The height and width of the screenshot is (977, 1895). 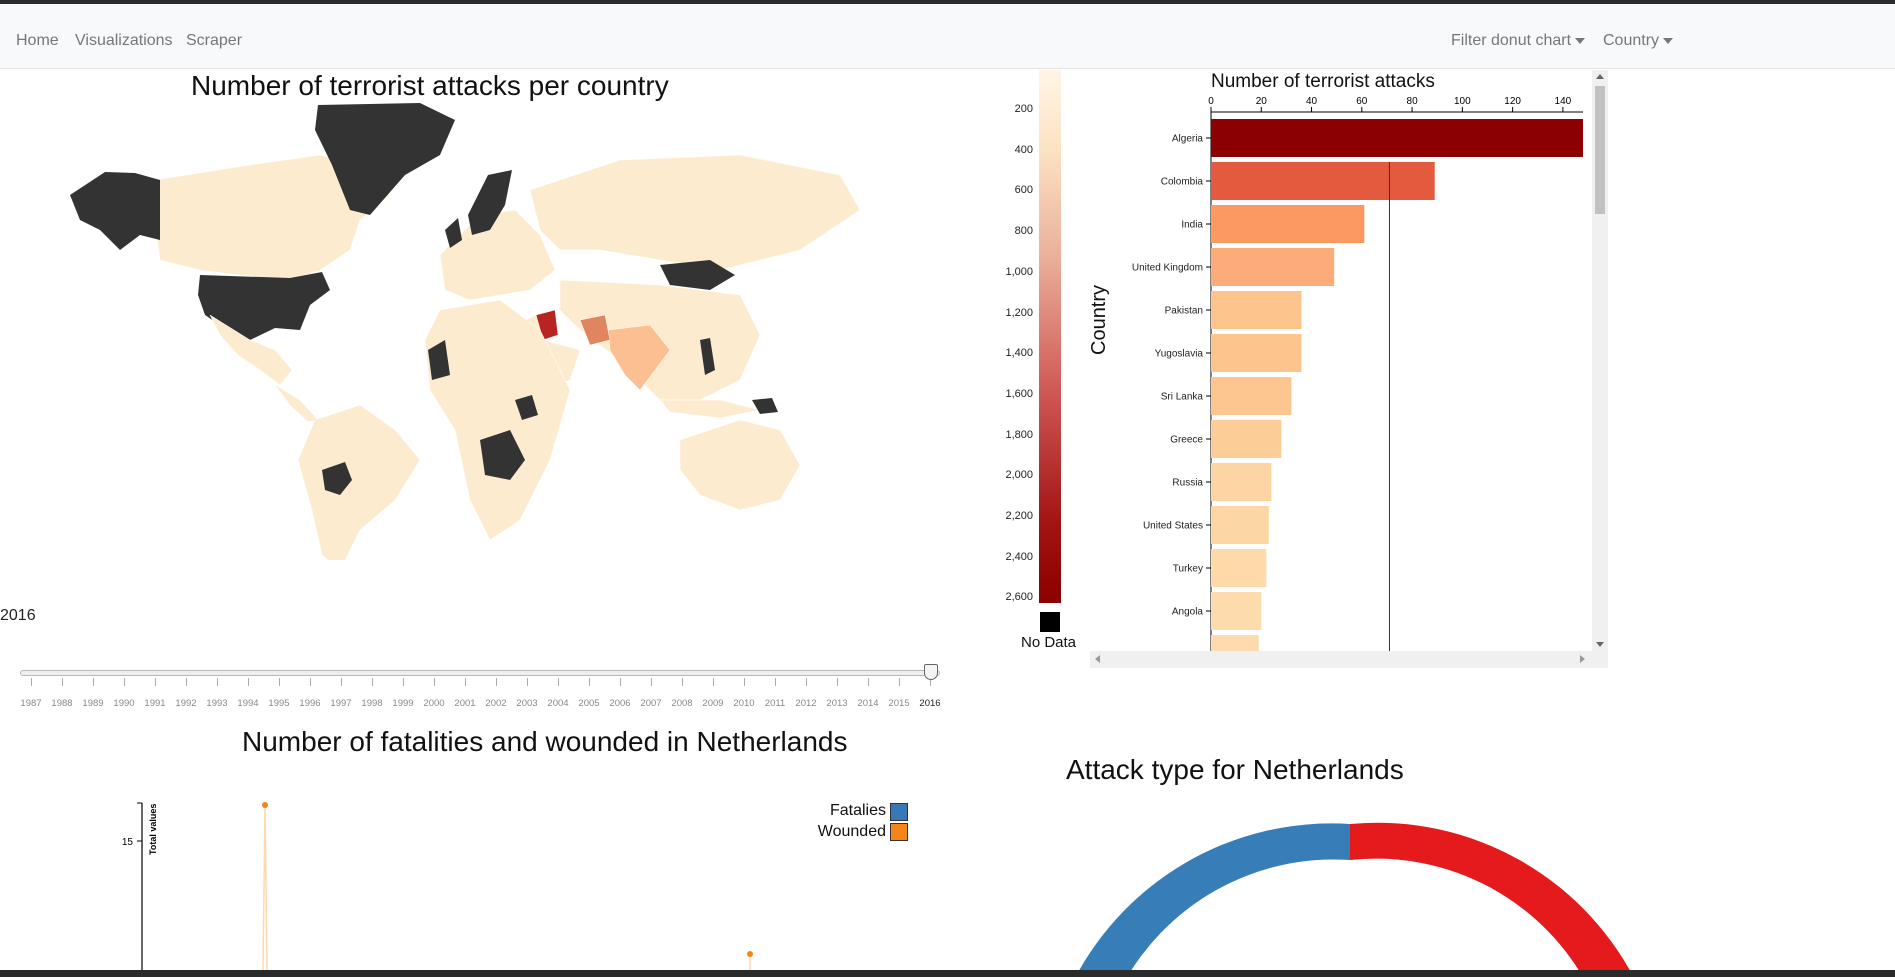 I want to click on slider-year-label: 2001, so click(x=465, y=703).